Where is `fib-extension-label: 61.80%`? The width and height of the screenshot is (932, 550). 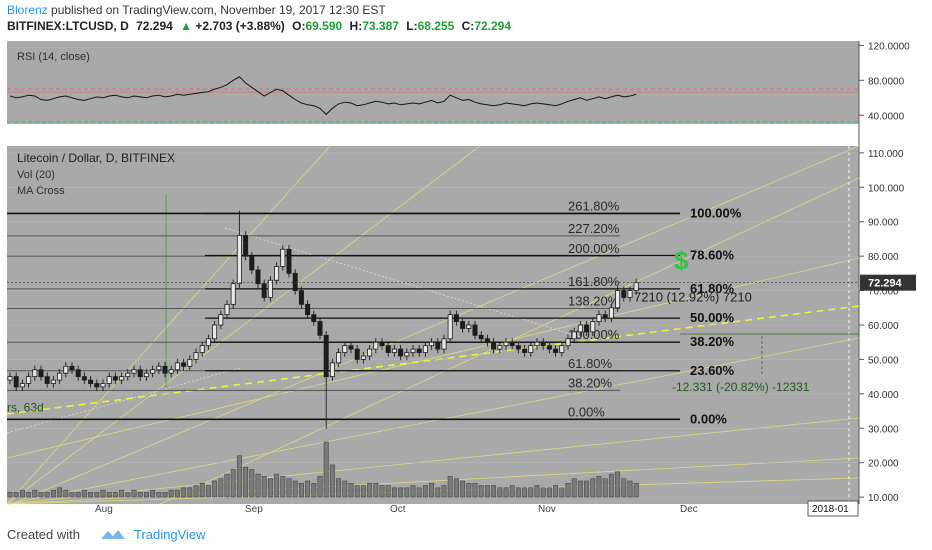
fib-extension-label: 61.80% is located at coordinates (712, 288).